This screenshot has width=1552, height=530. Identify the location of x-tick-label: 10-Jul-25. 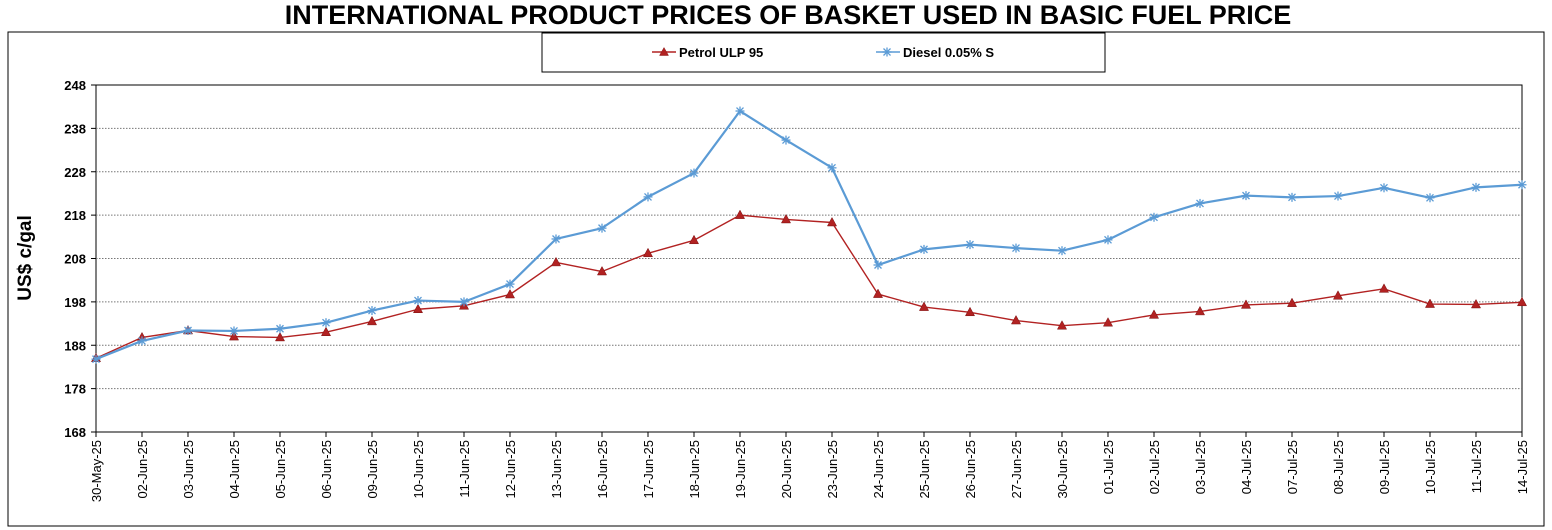
(1430, 467).